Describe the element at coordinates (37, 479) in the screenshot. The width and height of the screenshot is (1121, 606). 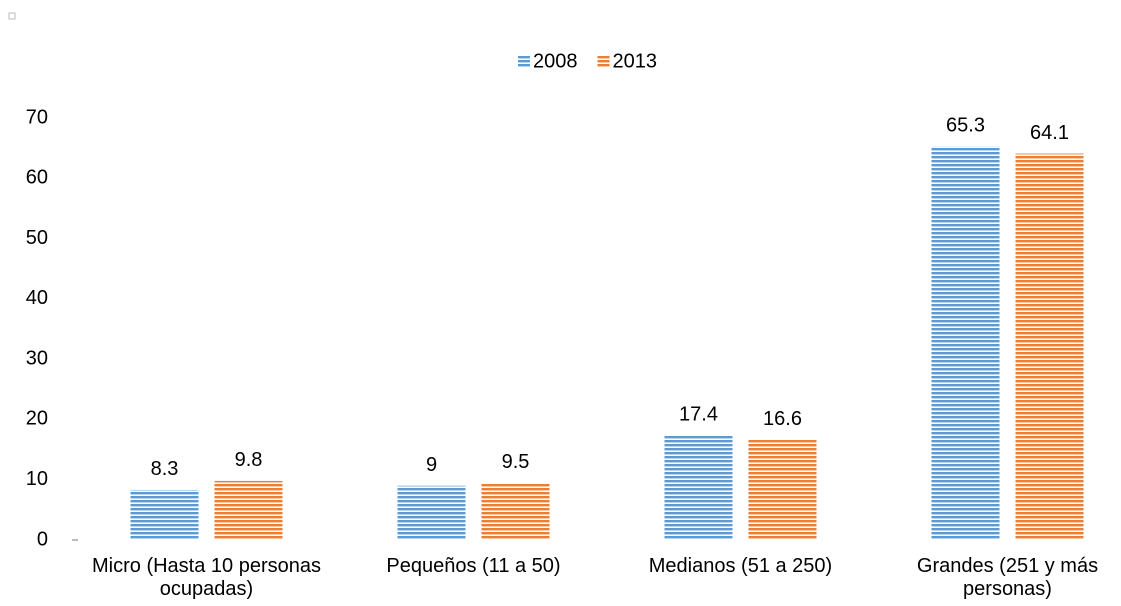
I see `y-tick-label: 10` at that location.